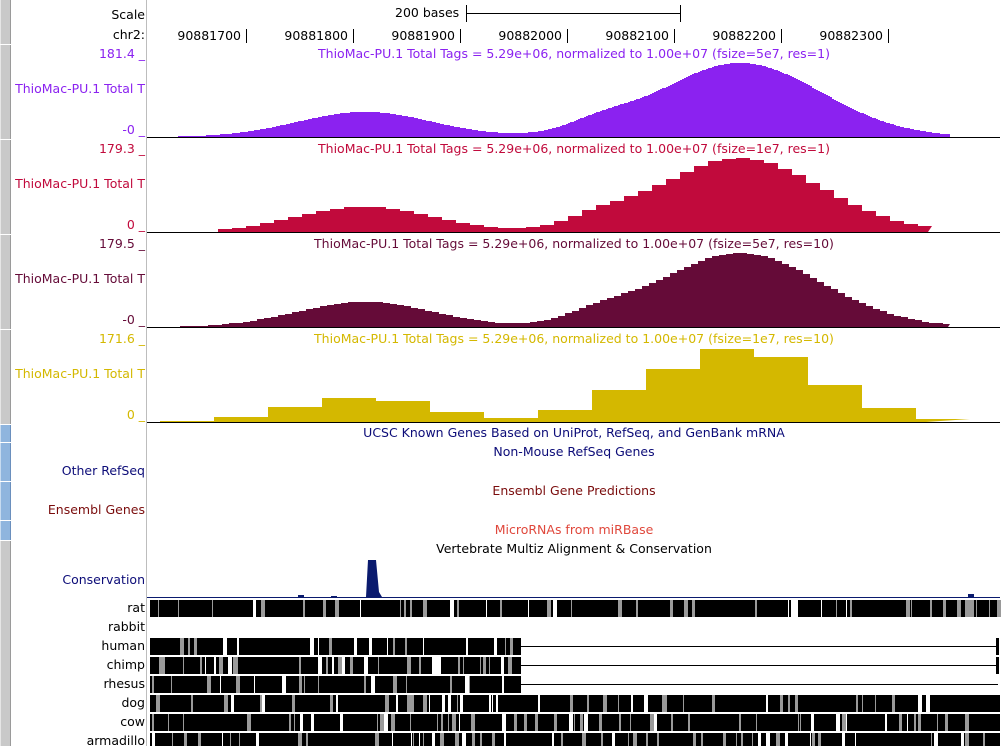 The width and height of the screenshot is (1001, 746). I want to click on species-label-rhesus: rhesus, so click(124, 683).